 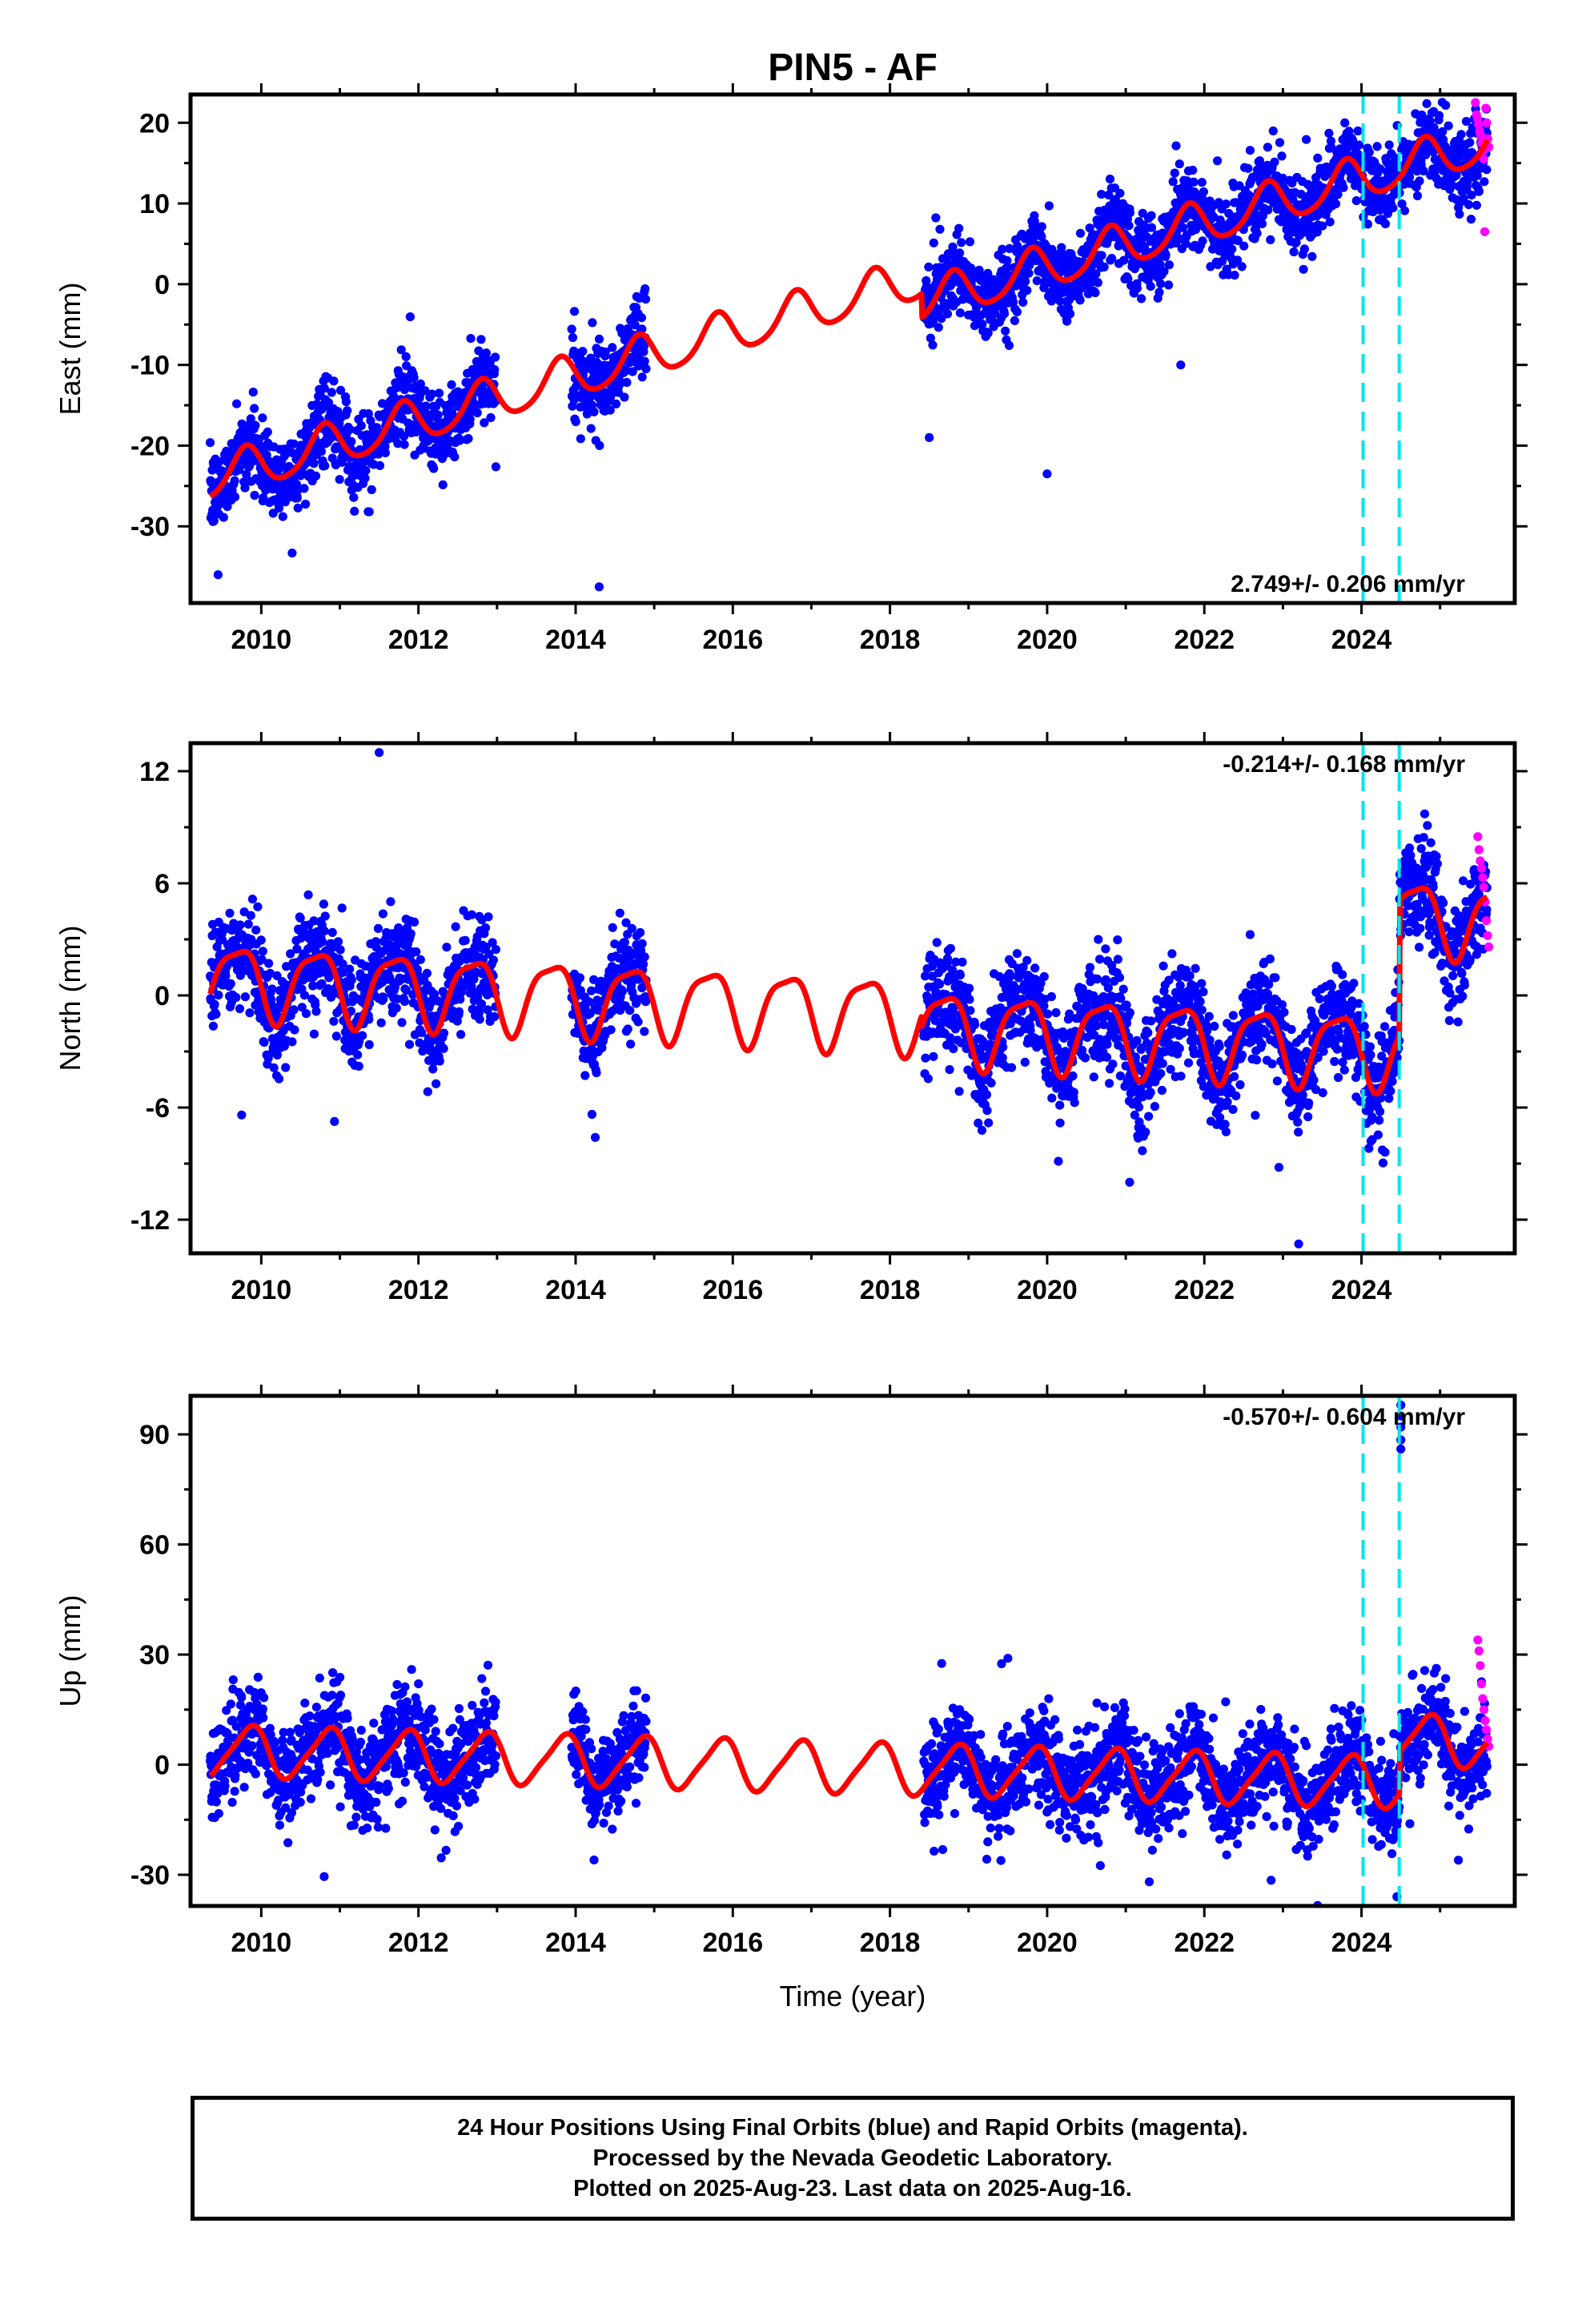 What do you see at coordinates (70, 349) in the screenshot?
I see `east-y-axis-label: East (mm)` at bounding box center [70, 349].